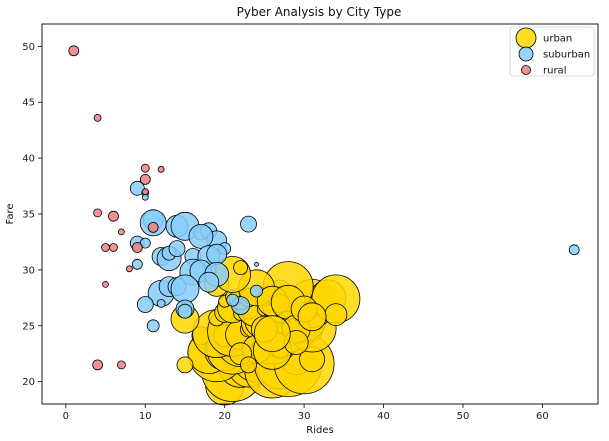 The image size is (609, 441). I want to click on y-tick-label-35: 35, so click(28, 215).